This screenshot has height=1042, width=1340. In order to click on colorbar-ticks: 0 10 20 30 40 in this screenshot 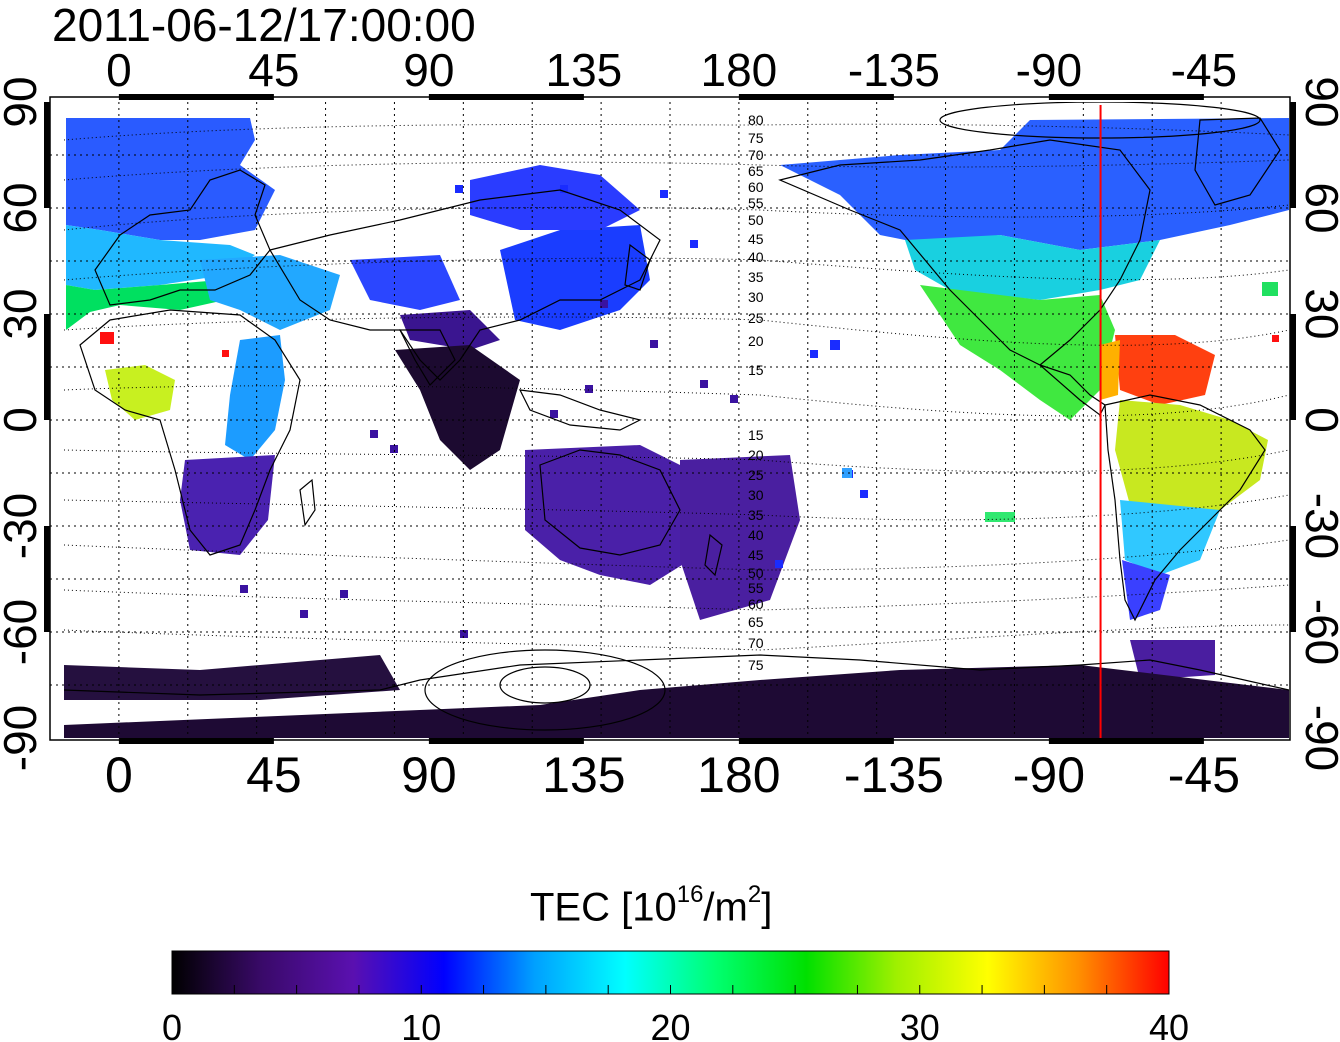, I will do `click(675, 1013)`.